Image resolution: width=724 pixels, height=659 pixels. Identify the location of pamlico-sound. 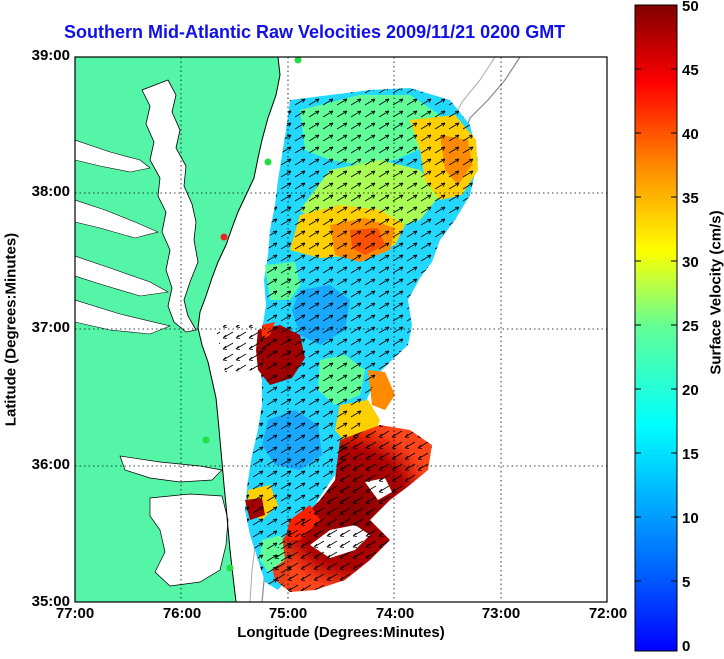
(189, 540).